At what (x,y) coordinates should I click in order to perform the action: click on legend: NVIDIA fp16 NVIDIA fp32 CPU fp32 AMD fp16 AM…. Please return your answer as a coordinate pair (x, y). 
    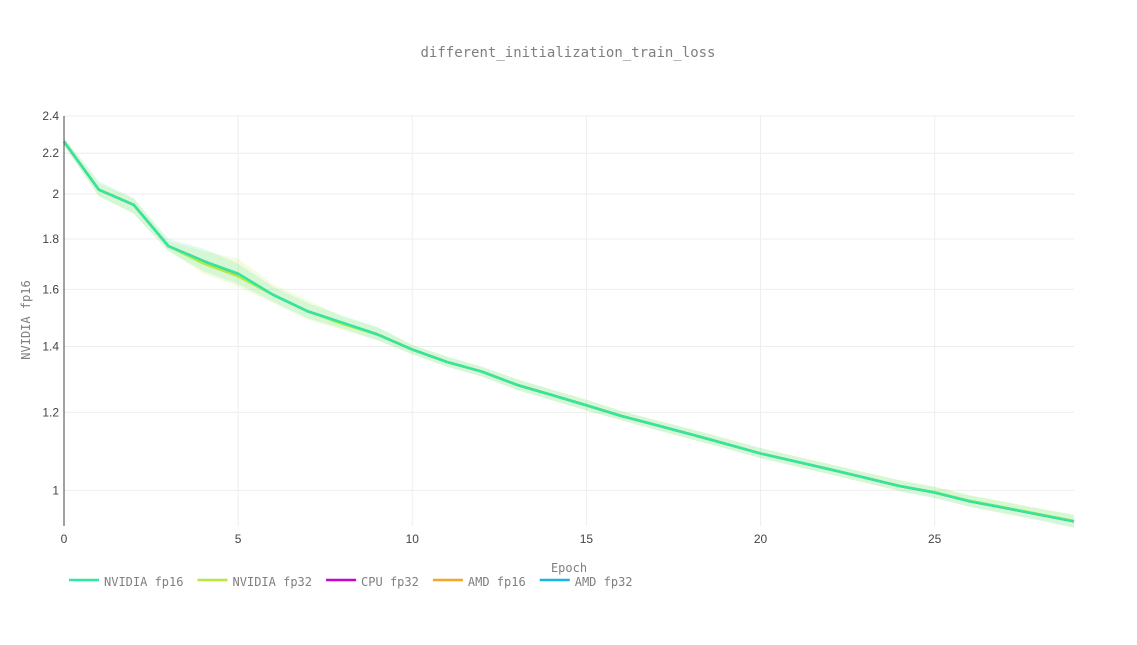
    Looking at the image, I should click on (351, 582).